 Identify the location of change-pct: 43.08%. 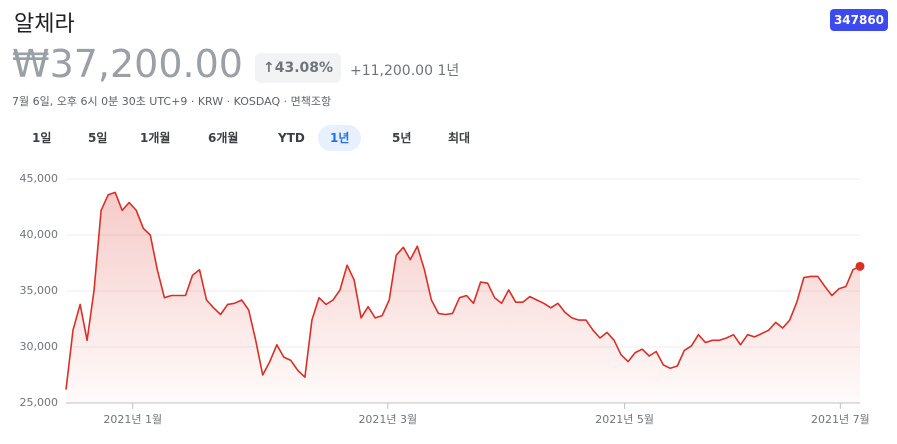
(304, 68).